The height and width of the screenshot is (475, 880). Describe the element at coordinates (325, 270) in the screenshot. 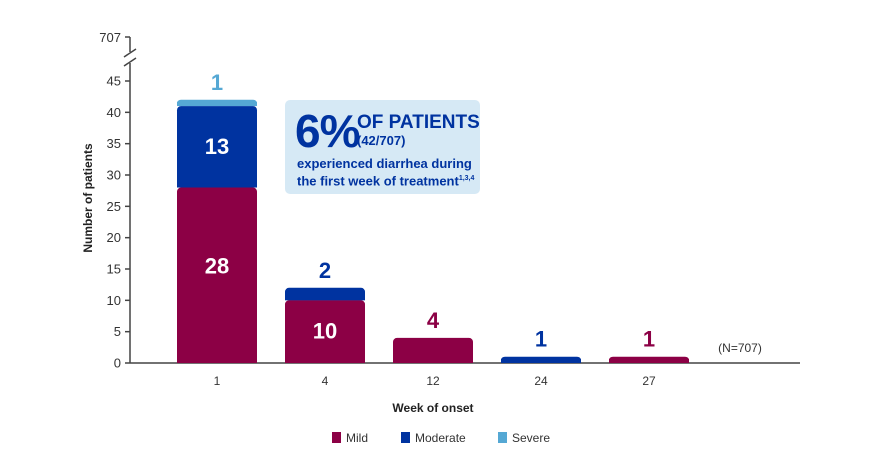

I see `data-label: 2` at that location.